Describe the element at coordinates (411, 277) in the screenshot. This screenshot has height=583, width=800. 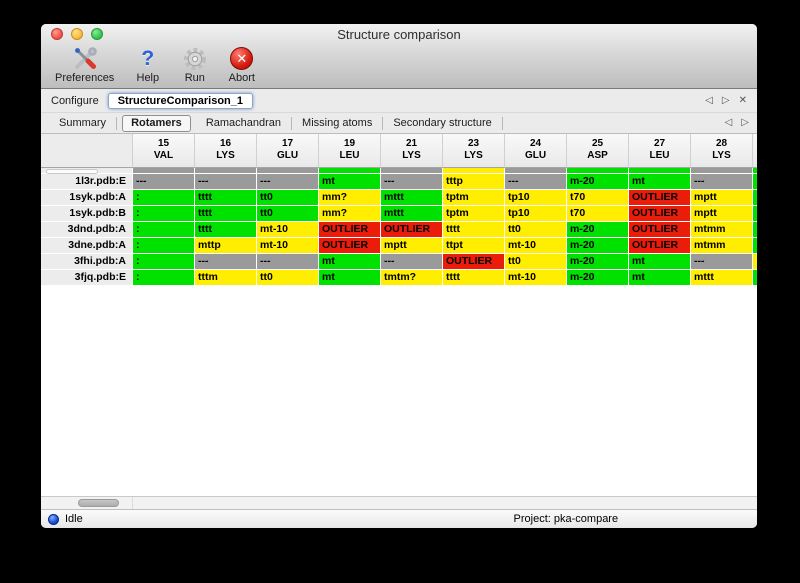
I see `rotamer-cell: tmtm?` at that location.